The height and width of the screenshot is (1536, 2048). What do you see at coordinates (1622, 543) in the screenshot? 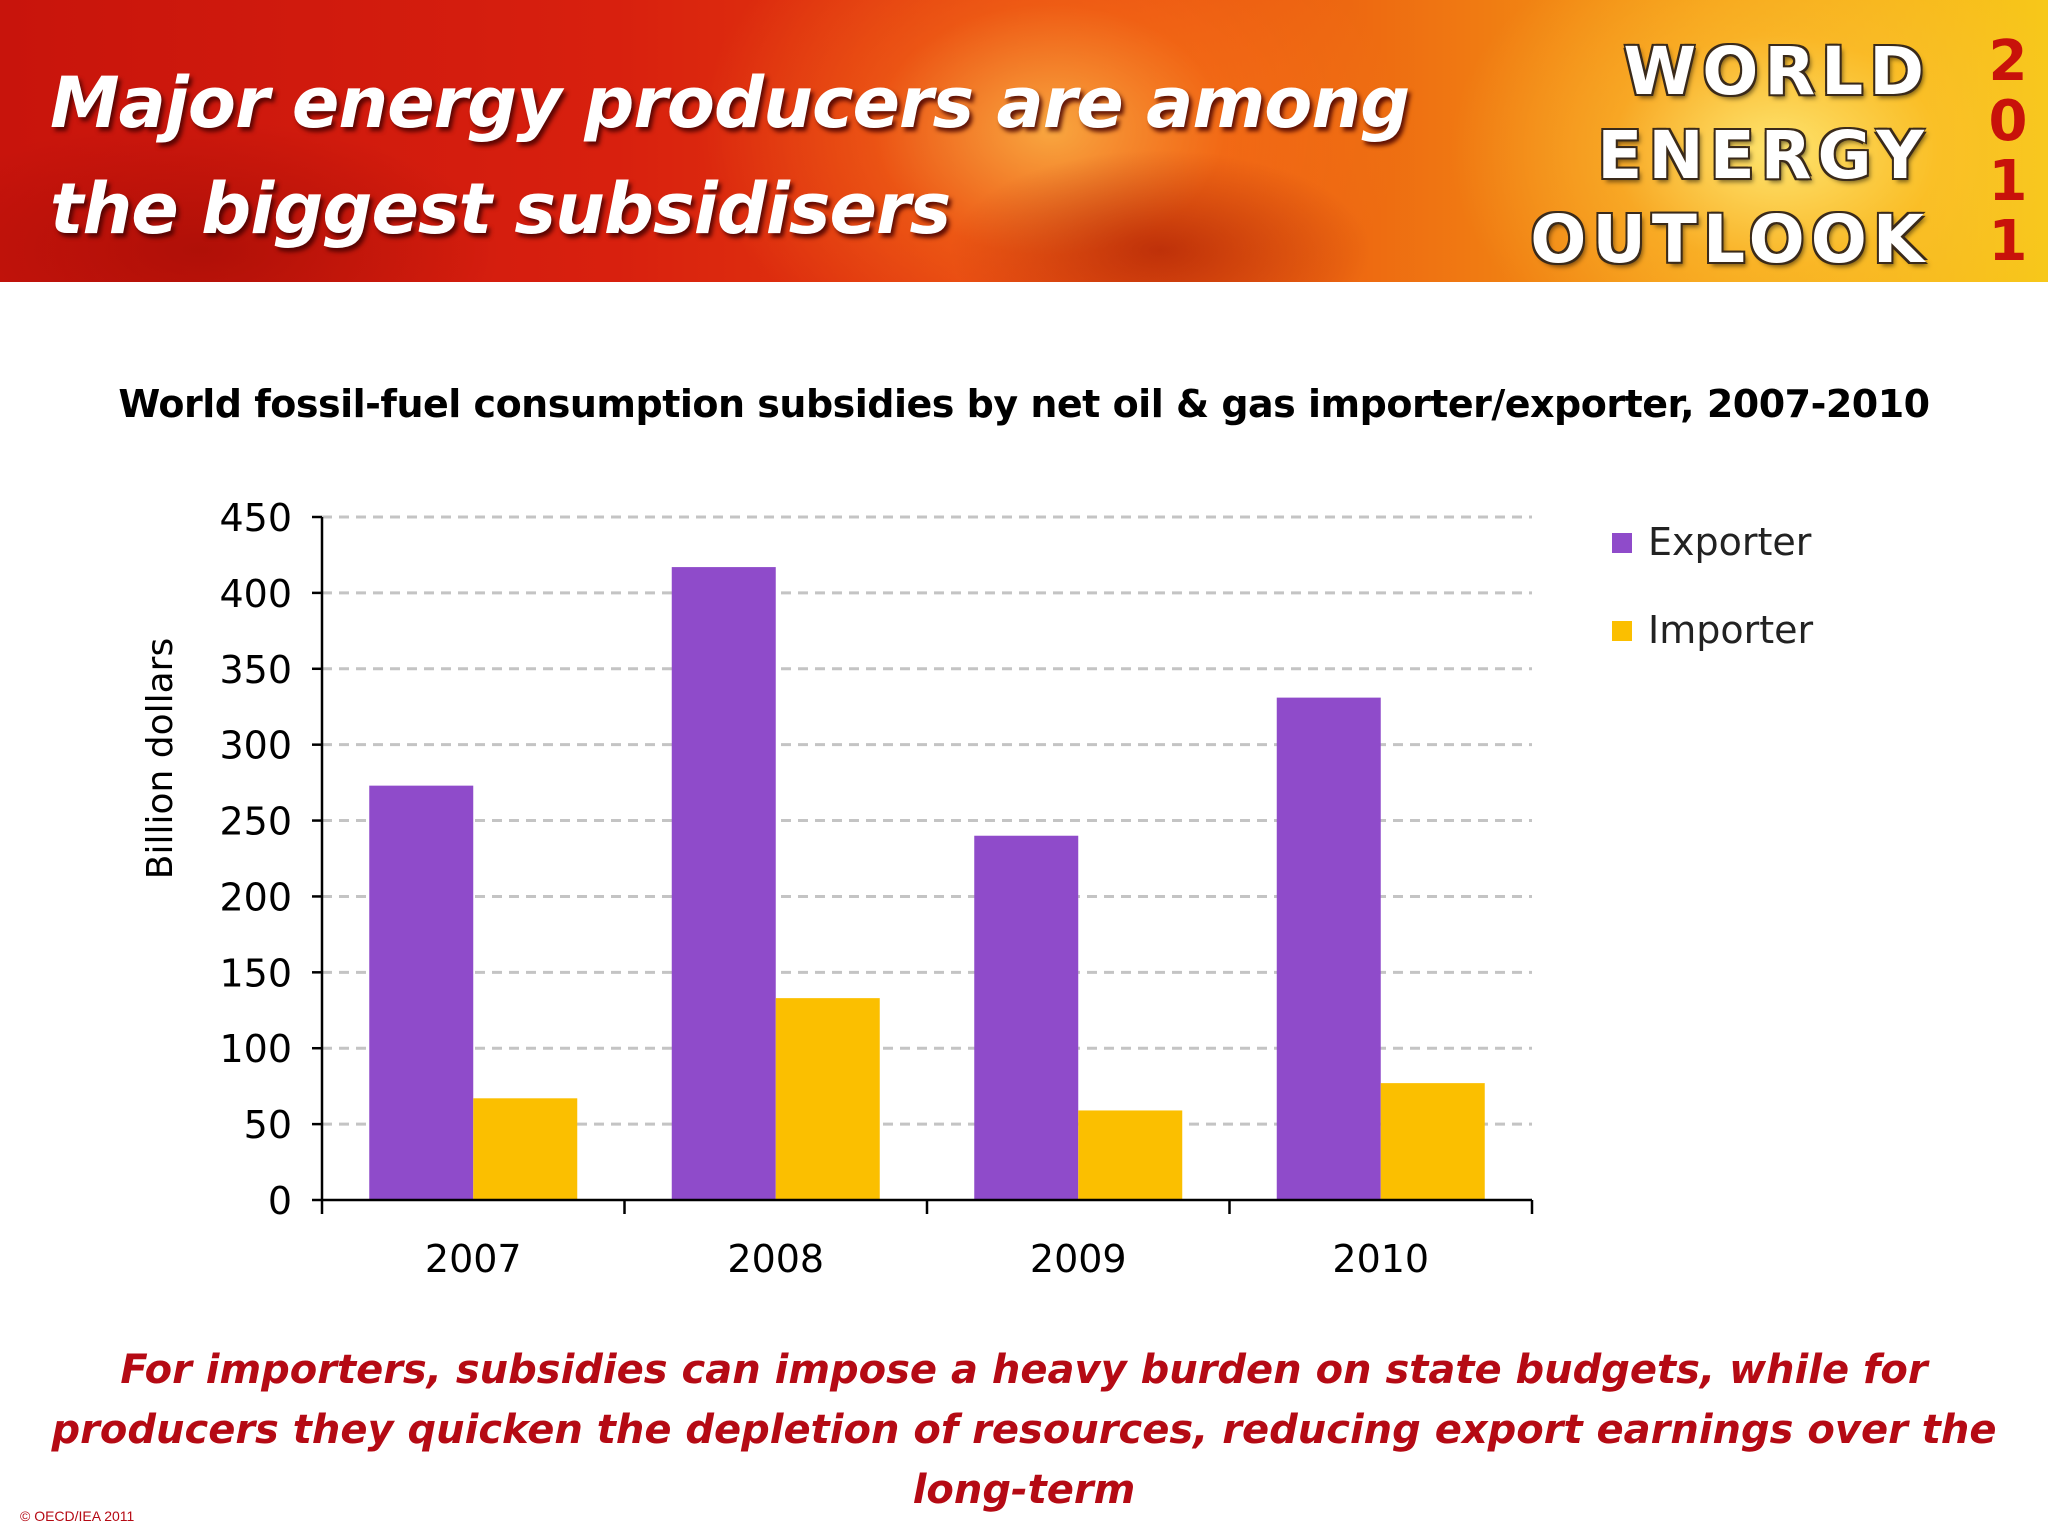
I see `legend-swatch-exporter` at bounding box center [1622, 543].